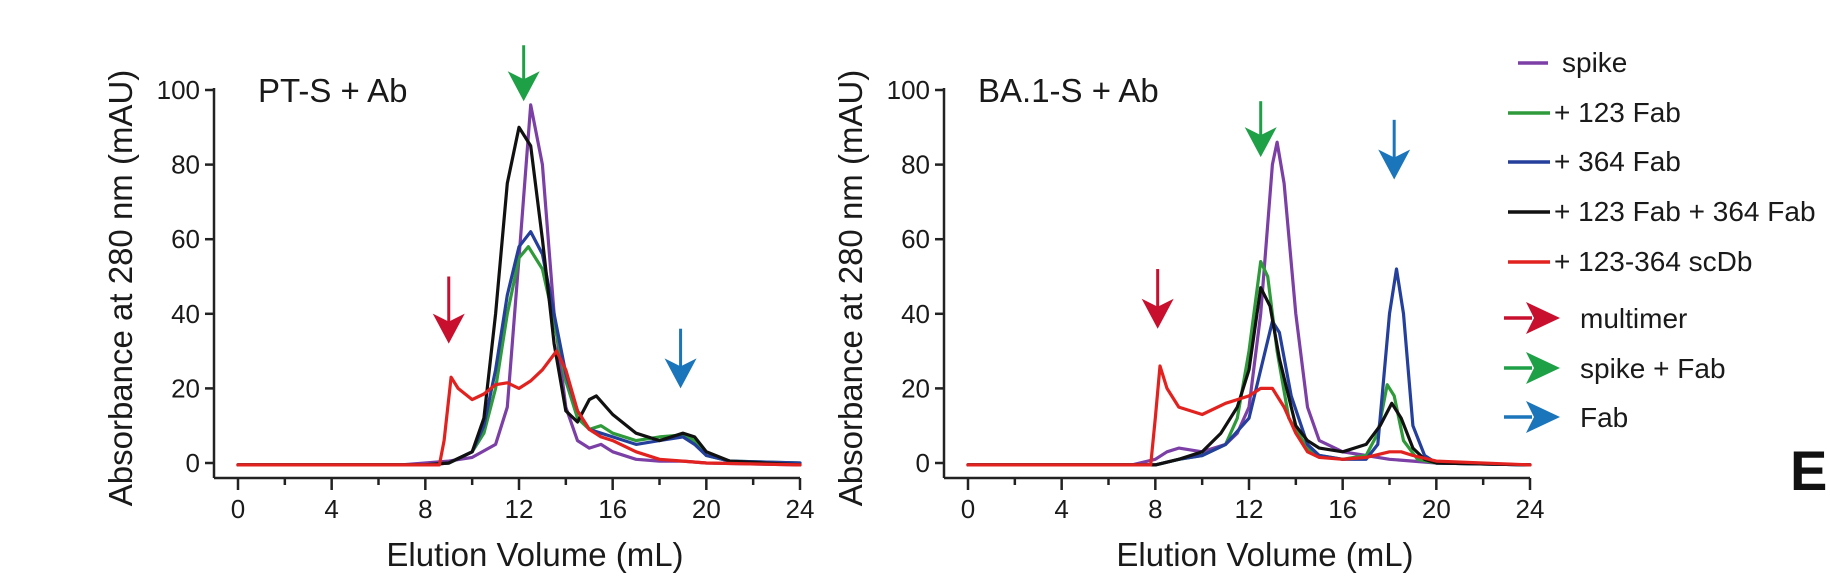  What do you see at coordinates (1617, 161) in the screenshot?
I see `legend-label-364-fab: + 364 Fab` at bounding box center [1617, 161].